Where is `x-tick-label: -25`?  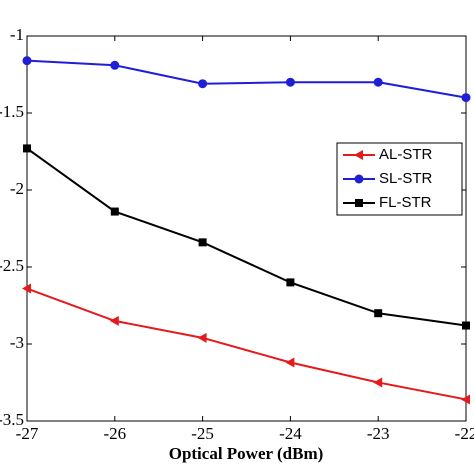
x-tick-label: -25 is located at coordinates (202, 433).